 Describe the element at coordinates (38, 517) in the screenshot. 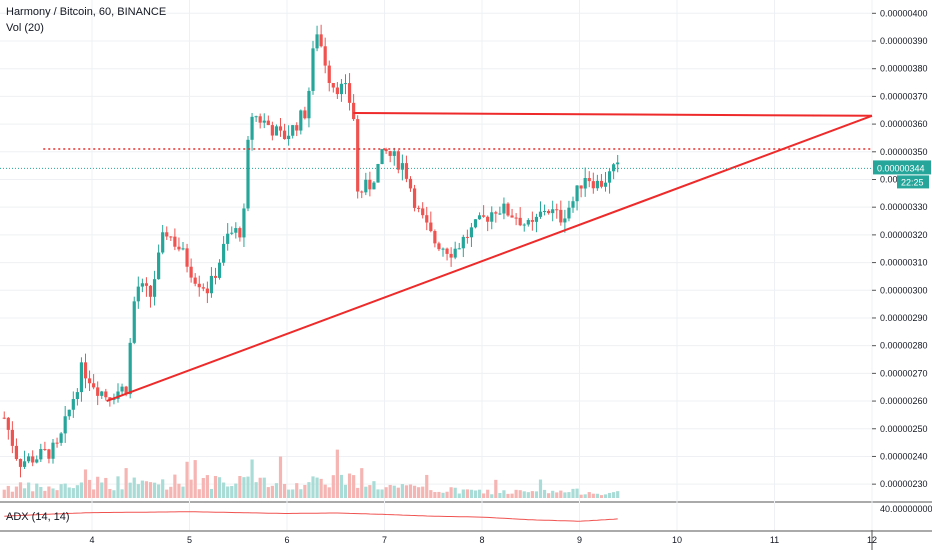

I see `adx-legend: ADX (14, 14)` at that location.